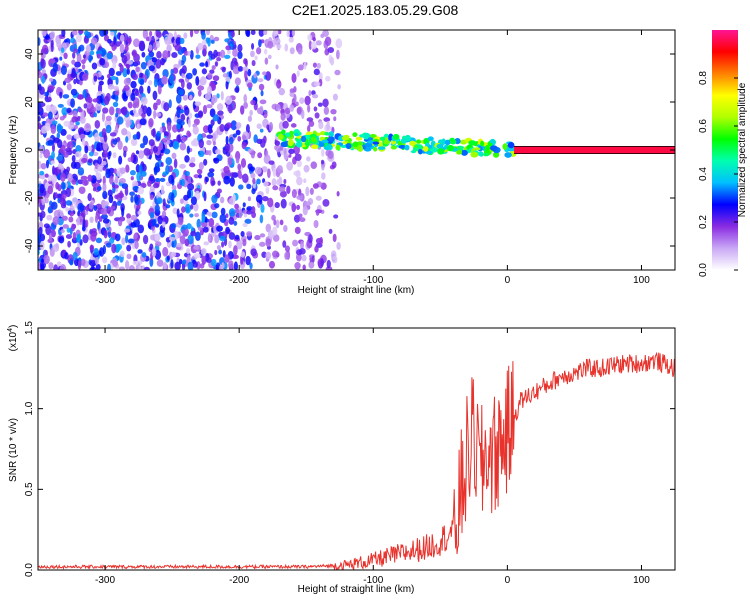 The height and width of the screenshot is (600, 750). Describe the element at coordinates (29, 328) in the screenshot. I see `y-tick-label: 1.5` at that location.